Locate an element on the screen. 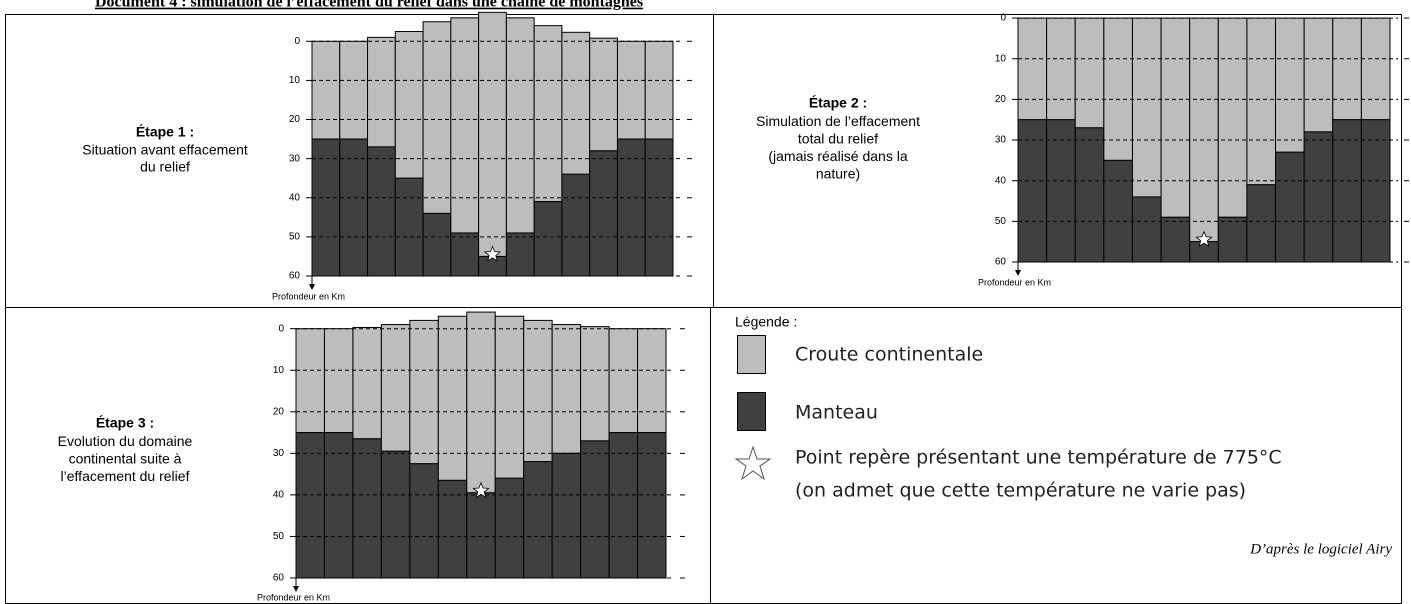 The width and height of the screenshot is (1411, 604). step-description: total du relief is located at coordinates (838, 139).